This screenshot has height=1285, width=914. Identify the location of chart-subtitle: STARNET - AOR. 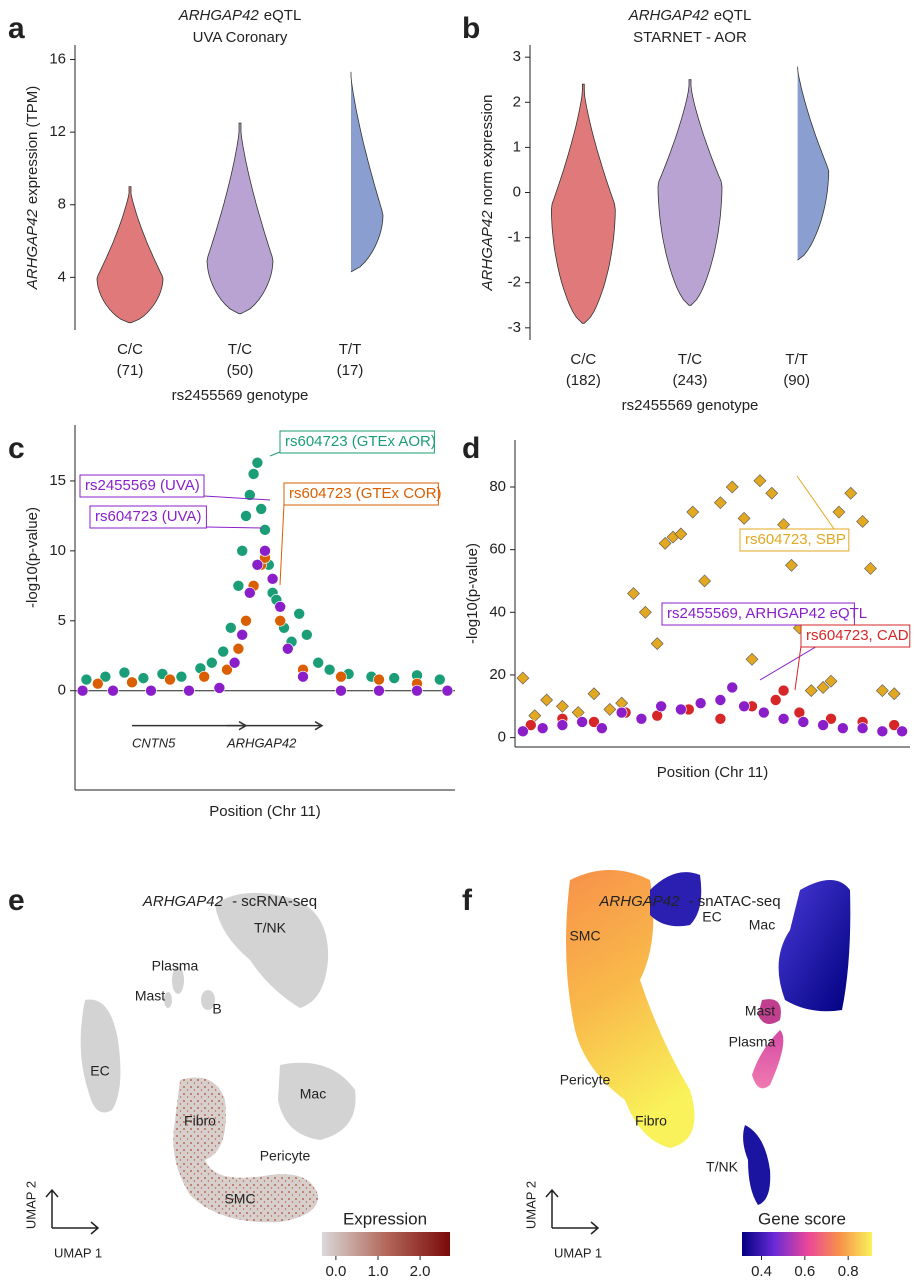
(690, 37).